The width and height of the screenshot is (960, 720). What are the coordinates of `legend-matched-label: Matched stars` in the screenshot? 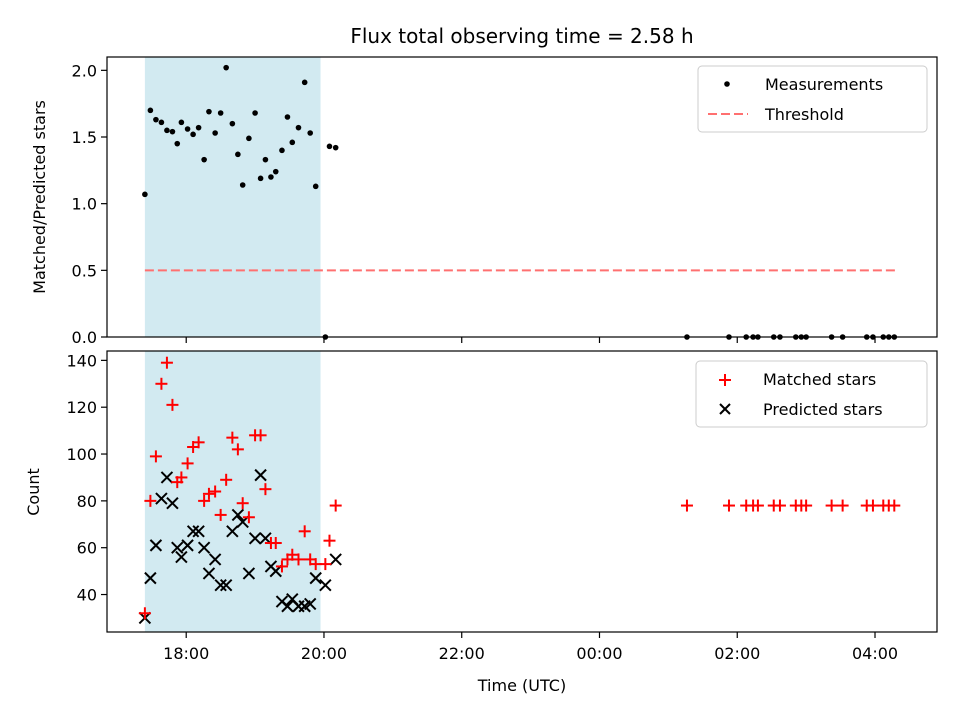 It's located at (819, 379).